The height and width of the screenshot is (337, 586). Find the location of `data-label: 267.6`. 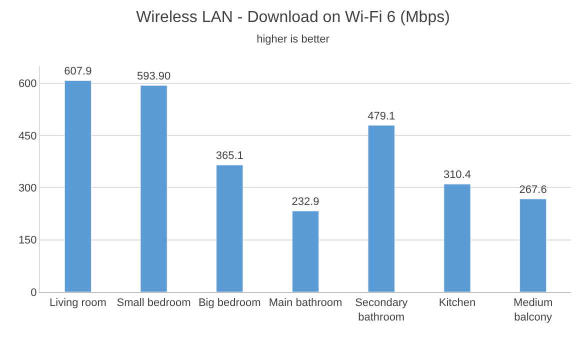

data-label: 267.6 is located at coordinates (533, 190).